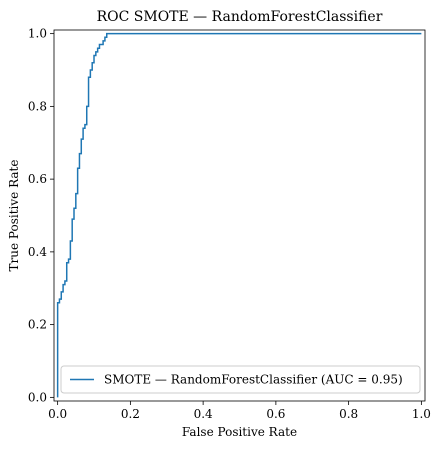  I want to click on x-tick-label: 0.0, so click(57, 414).